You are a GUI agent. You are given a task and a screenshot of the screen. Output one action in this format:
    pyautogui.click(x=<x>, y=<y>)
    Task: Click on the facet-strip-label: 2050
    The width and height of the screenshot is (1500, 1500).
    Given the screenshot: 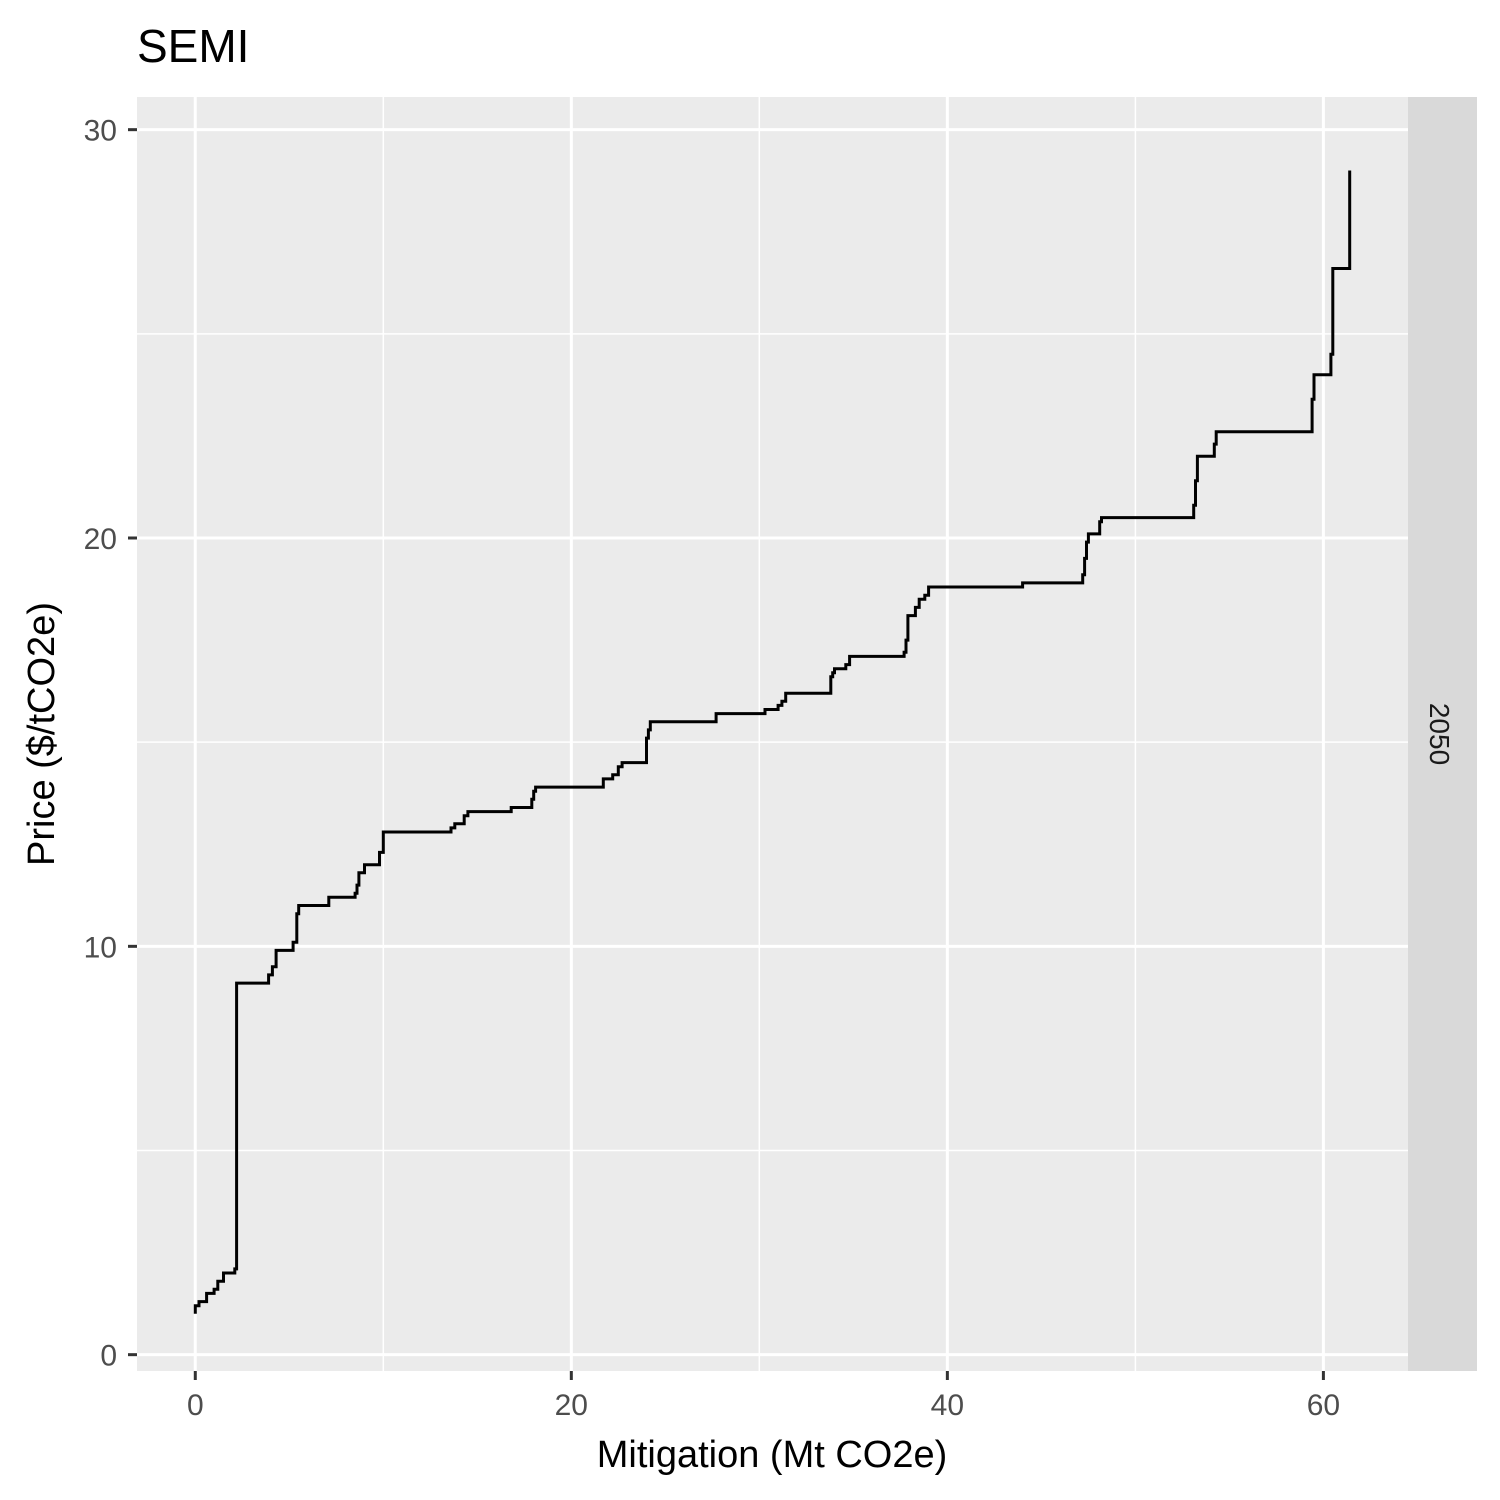 What is the action you would take?
    pyautogui.click(x=1439, y=734)
    